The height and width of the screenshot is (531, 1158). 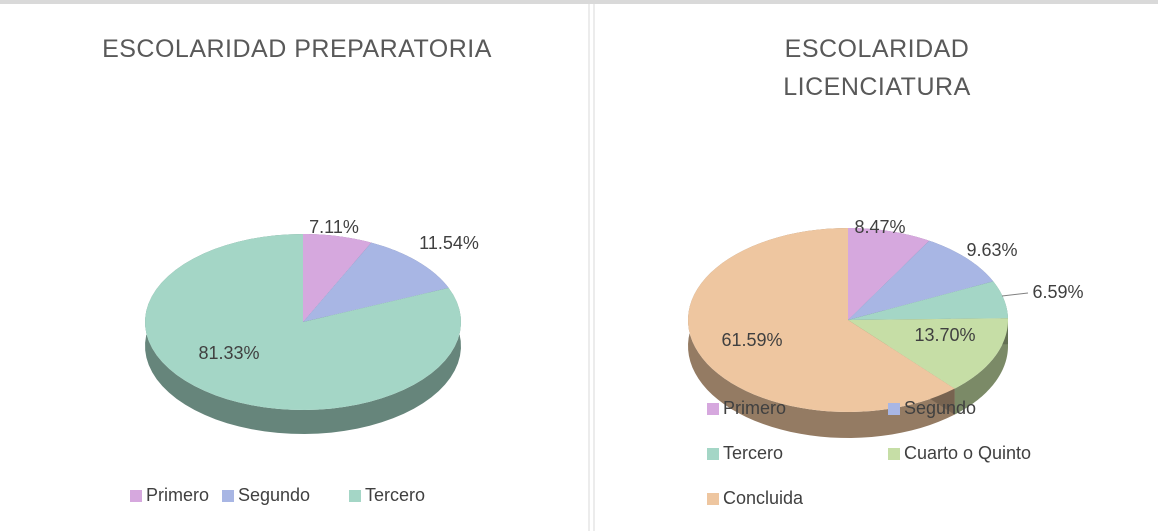 I want to click on data-label: 11.54%, so click(x=449, y=243).